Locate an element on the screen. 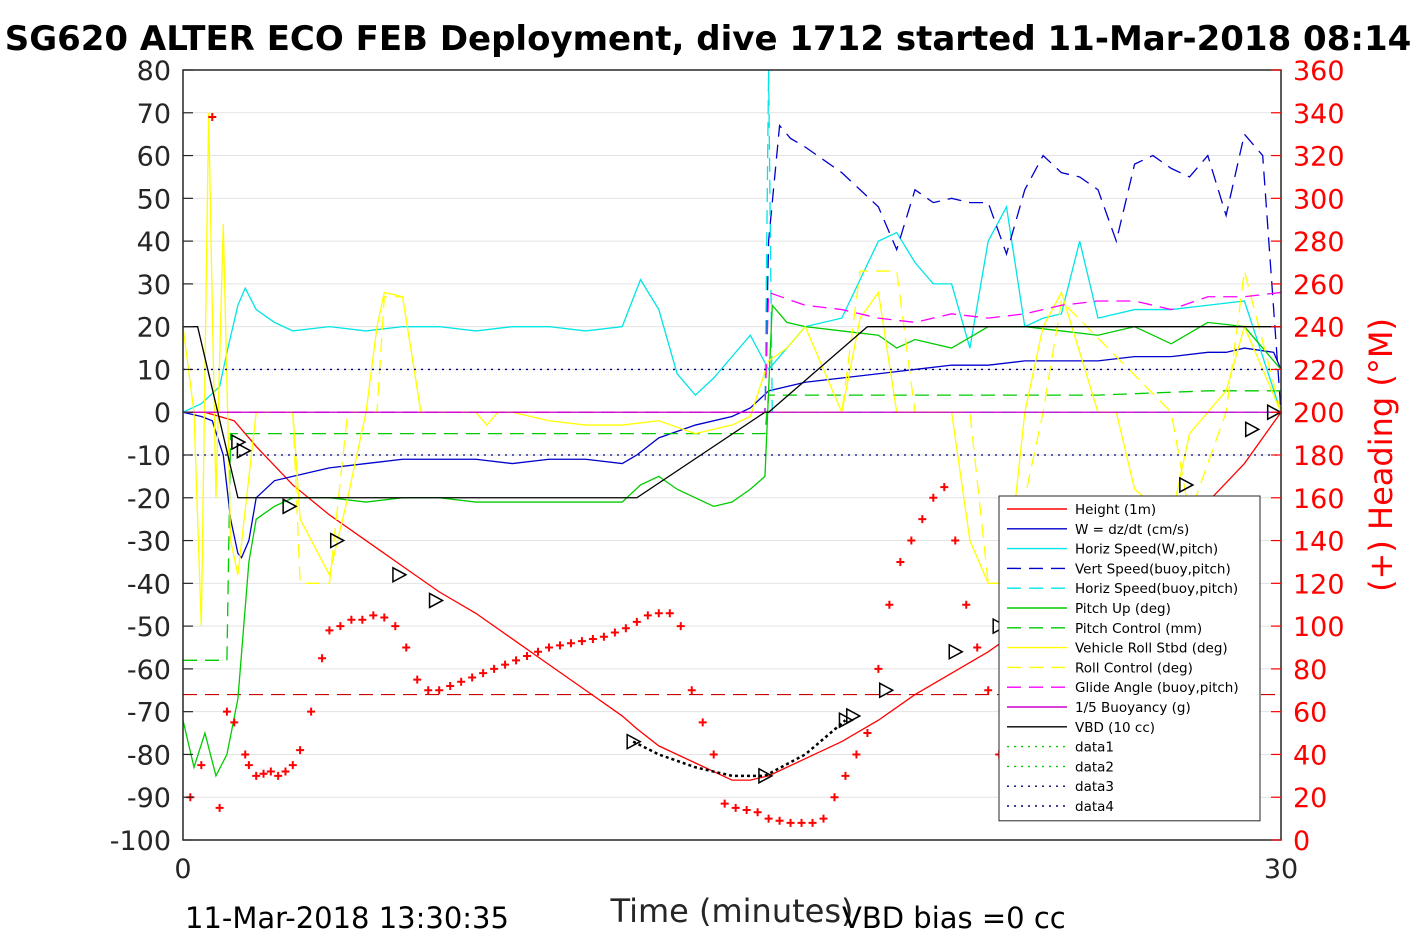 The image size is (1417, 945). right-tick-label: 240 is located at coordinates (1319, 328).